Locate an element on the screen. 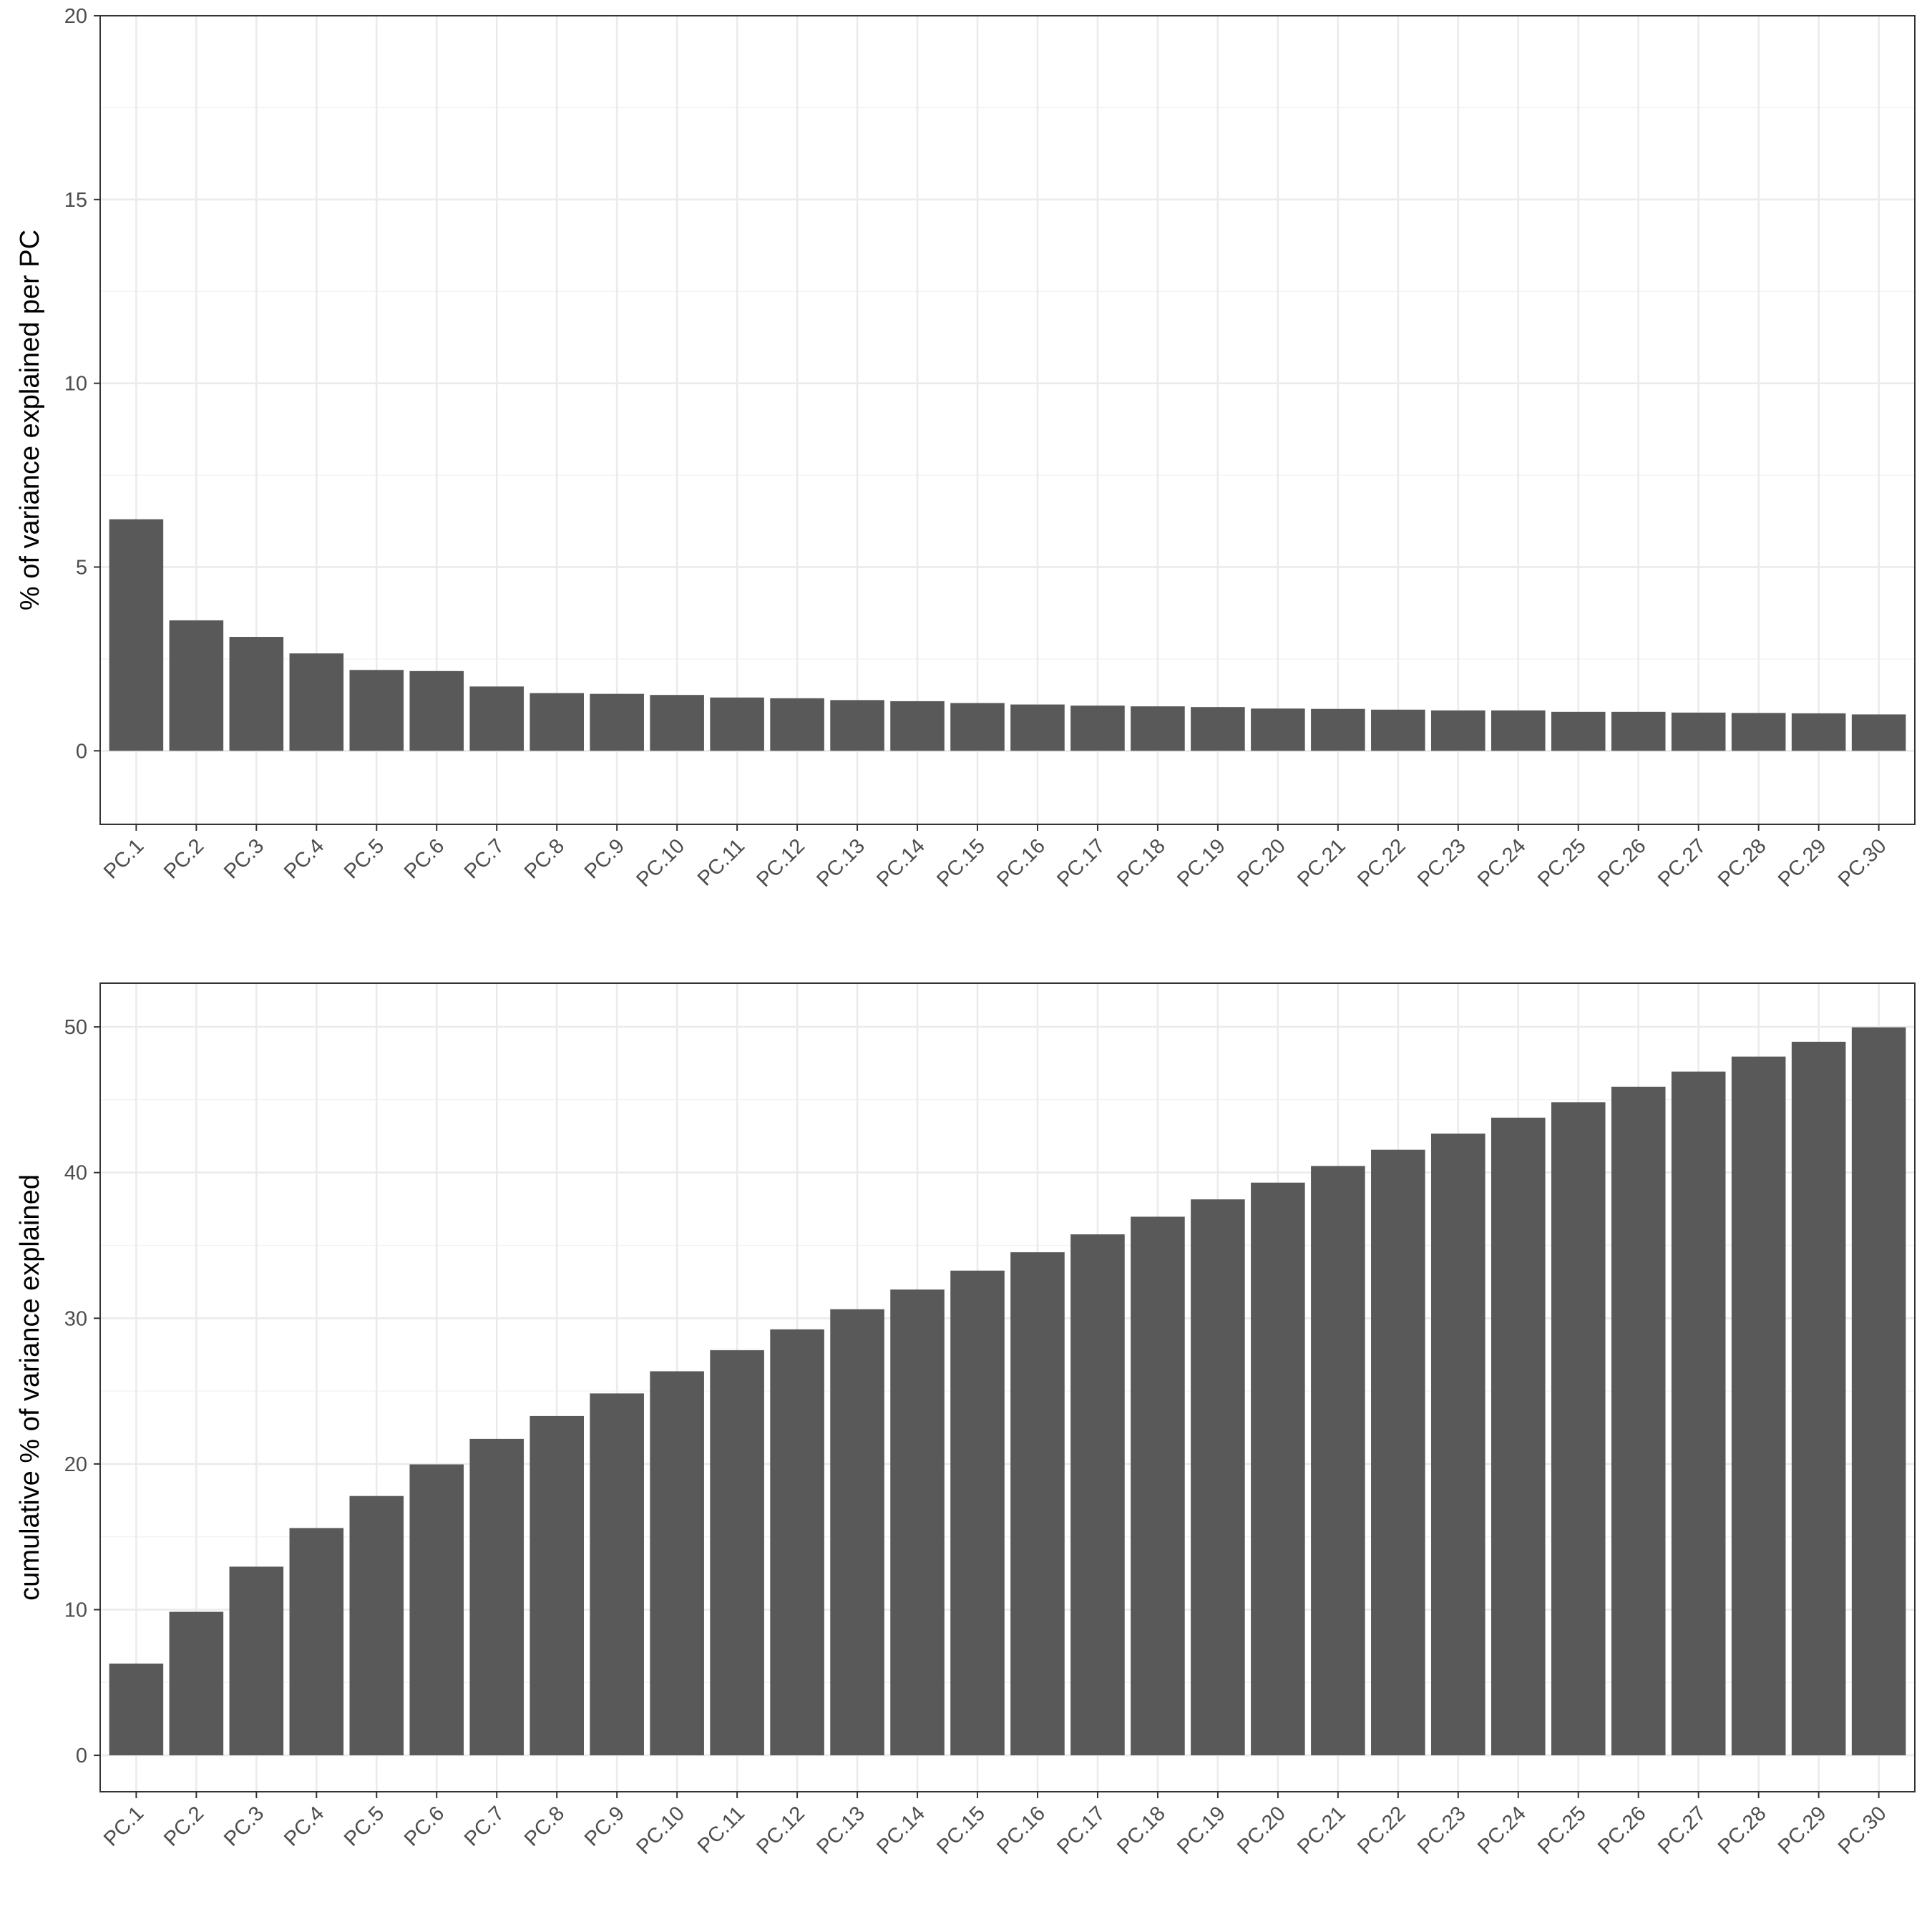 The height and width of the screenshot is (1932, 1932). bar-pc26 is located at coordinates (1638, 731).